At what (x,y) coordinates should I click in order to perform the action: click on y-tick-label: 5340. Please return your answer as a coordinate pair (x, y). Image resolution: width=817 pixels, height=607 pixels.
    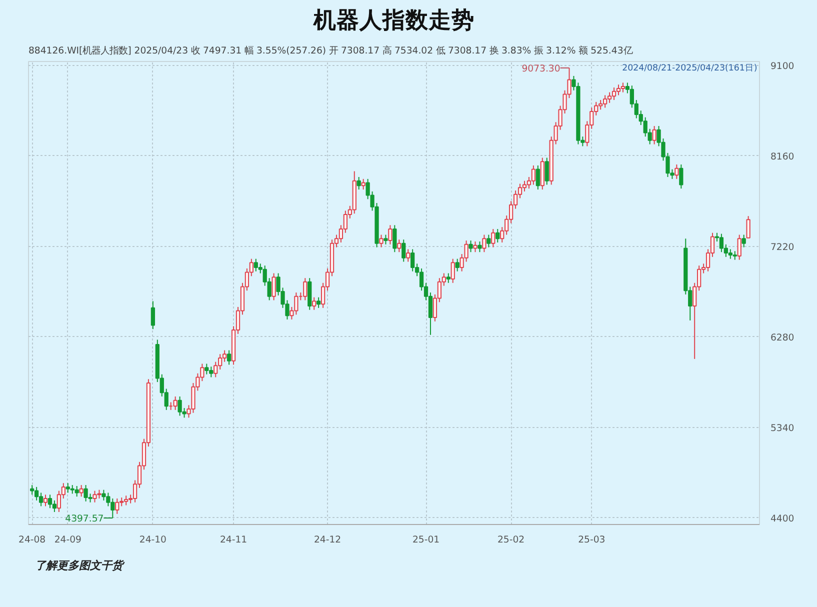
    Looking at the image, I should click on (782, 428).